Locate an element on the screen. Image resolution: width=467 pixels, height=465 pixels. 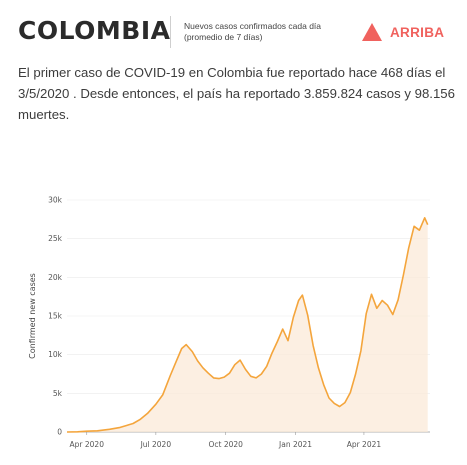
x-tick-label: Jul 2020 is located at coordinates (156, 444).